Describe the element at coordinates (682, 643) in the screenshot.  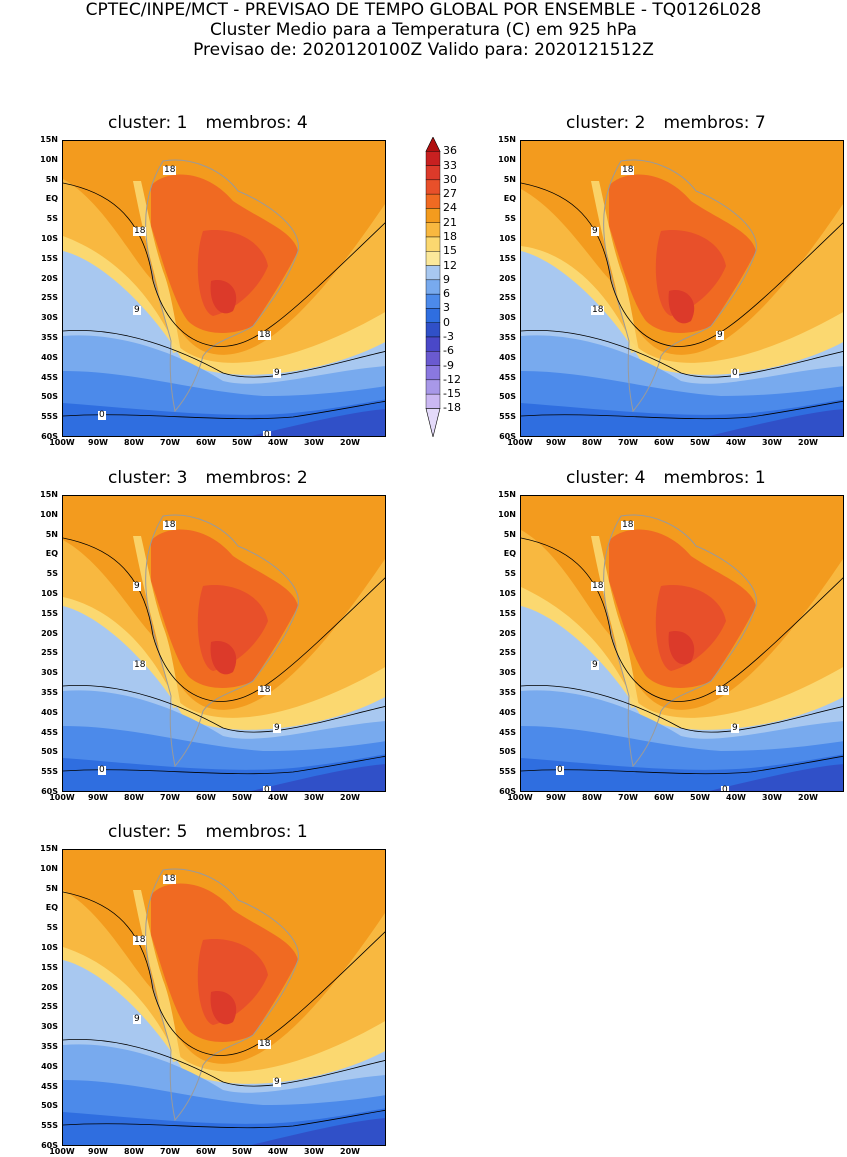
I see `temperature-map-cluster-4: 18 18 9 18 9 0 0` at that location.